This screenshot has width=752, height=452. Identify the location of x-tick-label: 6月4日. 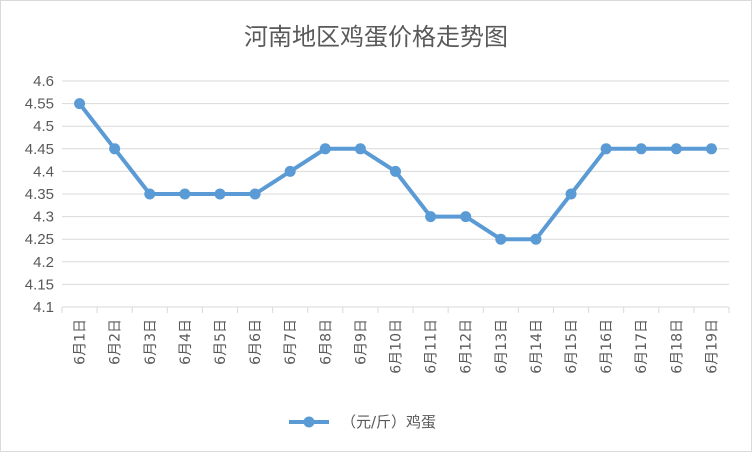
(186, 342).